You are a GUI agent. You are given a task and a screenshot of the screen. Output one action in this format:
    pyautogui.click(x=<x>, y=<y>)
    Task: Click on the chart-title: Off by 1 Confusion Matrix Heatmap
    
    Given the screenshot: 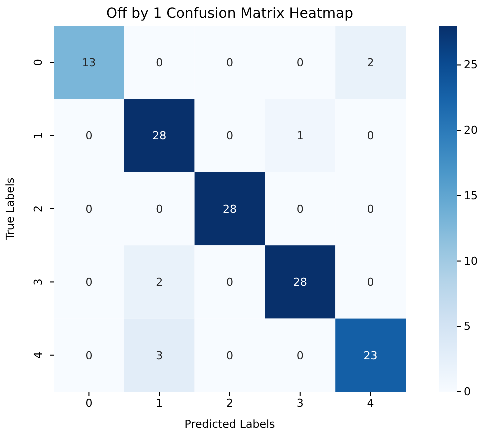 What is the action you would take?
    pyautogui.click(x=230, y=14)
    